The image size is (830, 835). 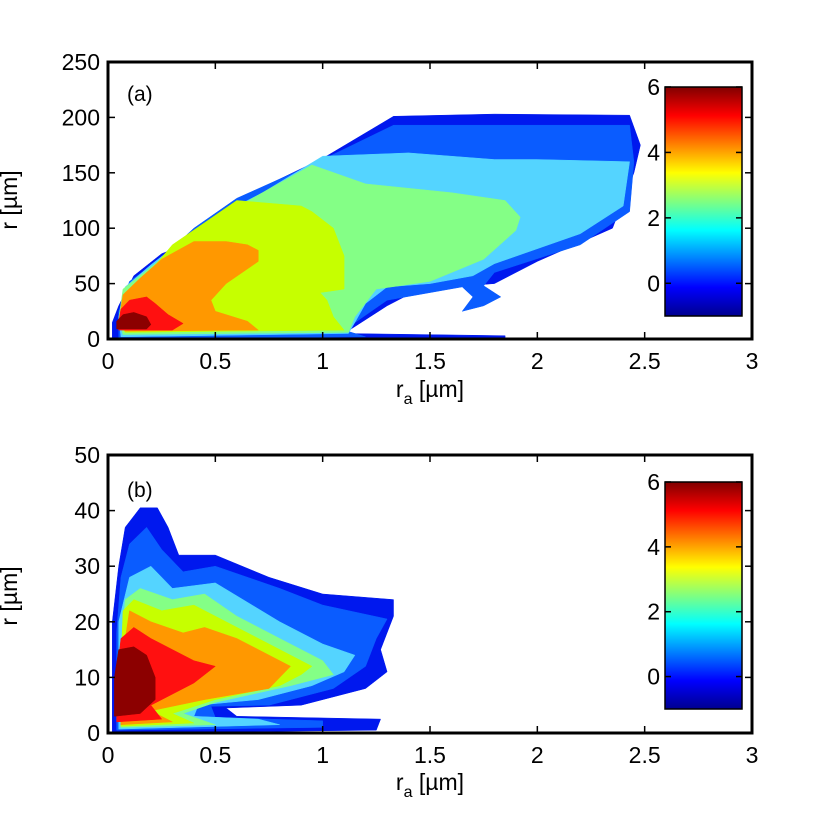 What do you see at coordinates (11, 199) in the screenshot?
I see `y-axis-label-a: r [µm]` at bounding box center [11, 199].